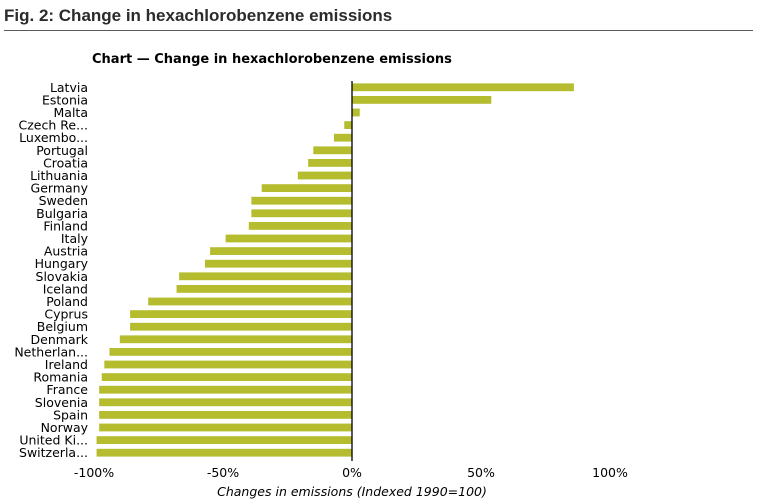 Image resolution: width=759 pixels, height=504 pixels. What do you see at coordinates (65, 427) in the screenshot?
I see `category-label-27: Norway` at bounding box center [65, 427].